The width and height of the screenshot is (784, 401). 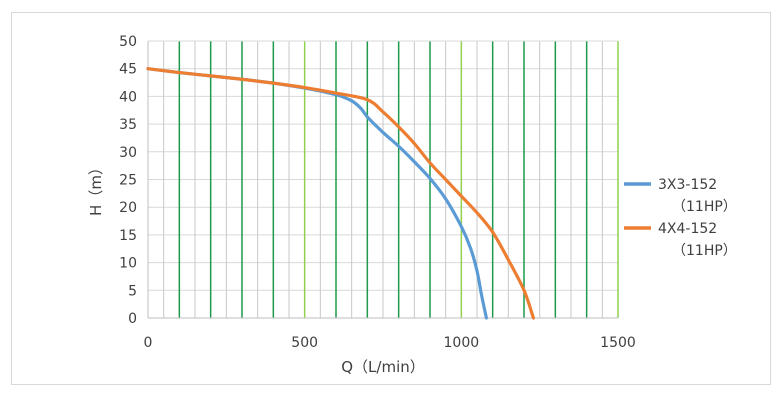 What do you see at coordinates (687, 229) in the screenshot?
I see `legend-label-4x4-152: 4X4-152` at bounding box center [687, 229].